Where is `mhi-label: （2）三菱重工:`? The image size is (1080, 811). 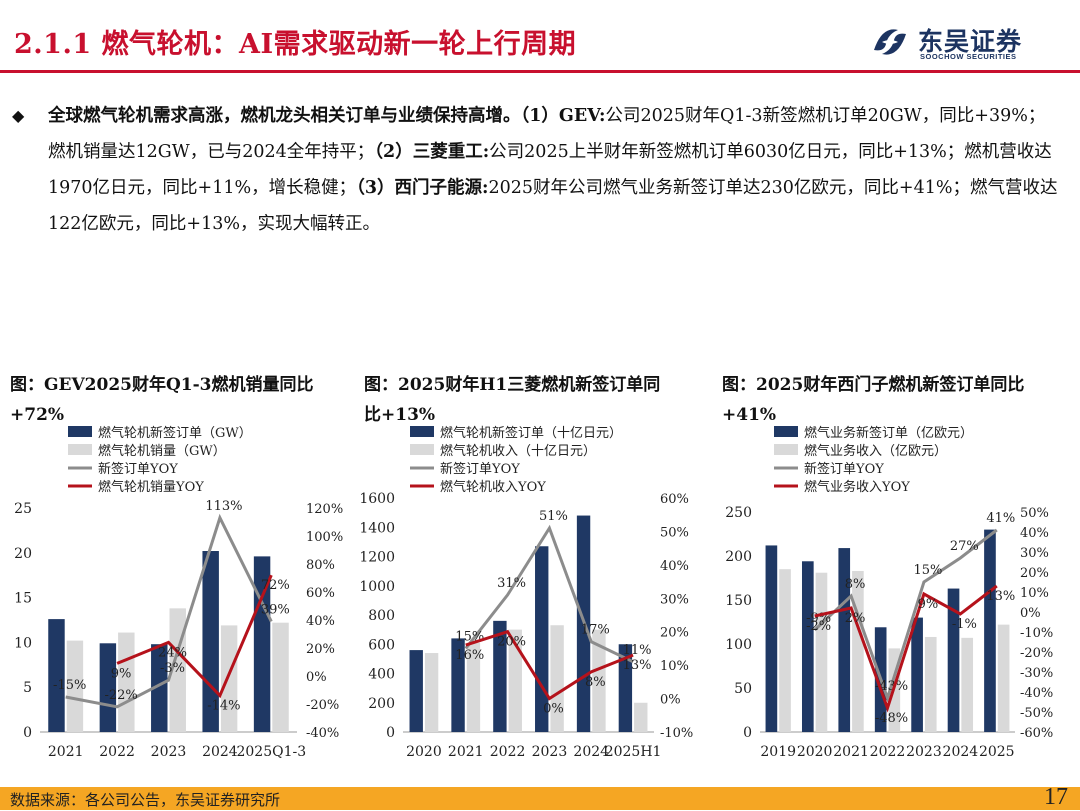
mhi-label: （2）三菱重工: is located at coordinates (432, 152).